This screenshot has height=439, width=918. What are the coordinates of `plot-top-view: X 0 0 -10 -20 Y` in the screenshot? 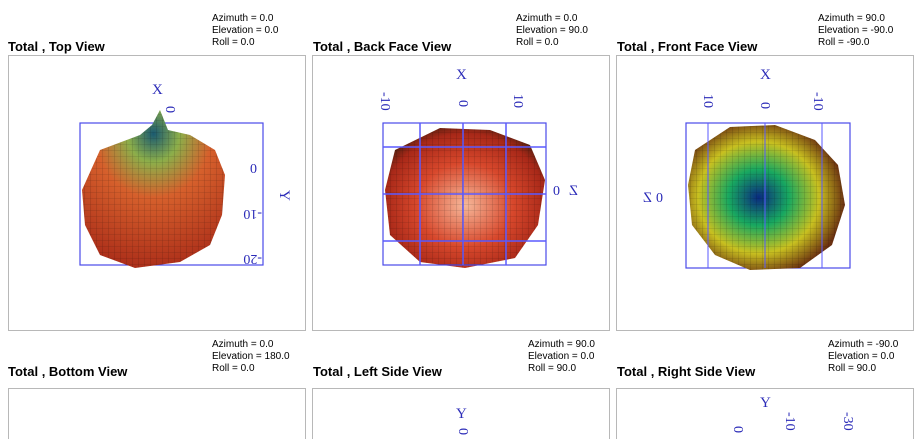 It's located at (185, 175).